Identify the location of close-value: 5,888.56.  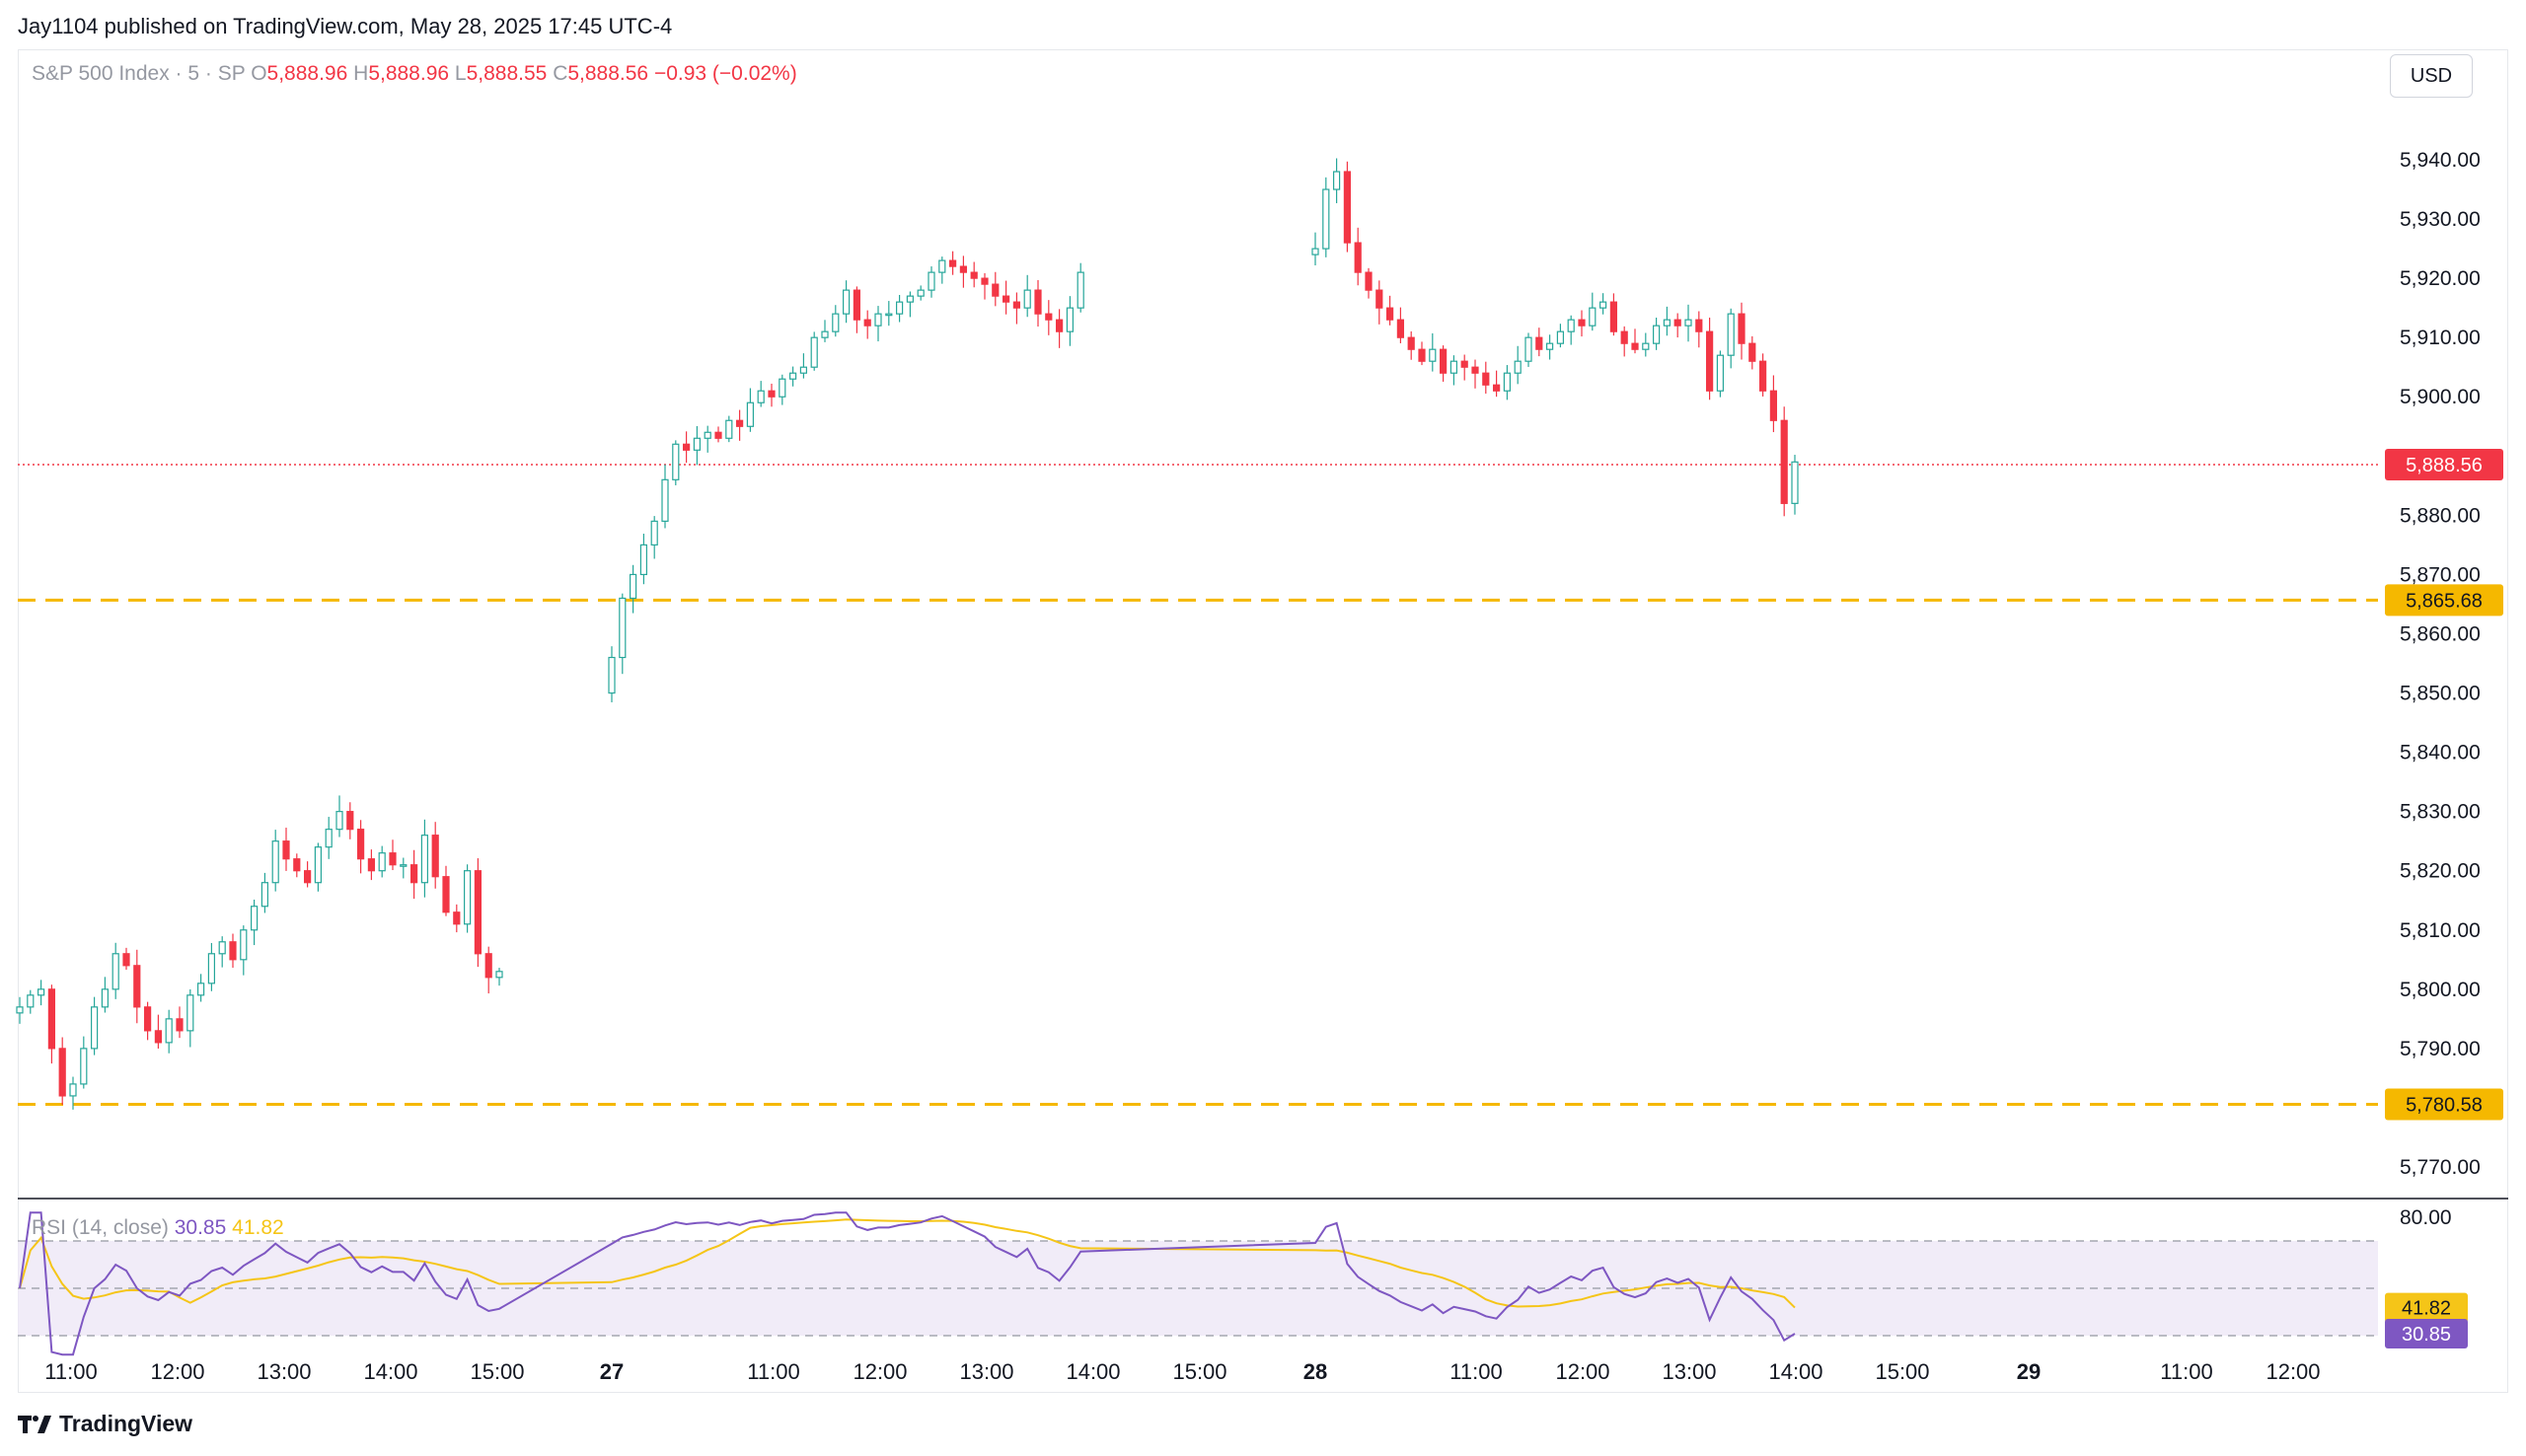
(608, 73).